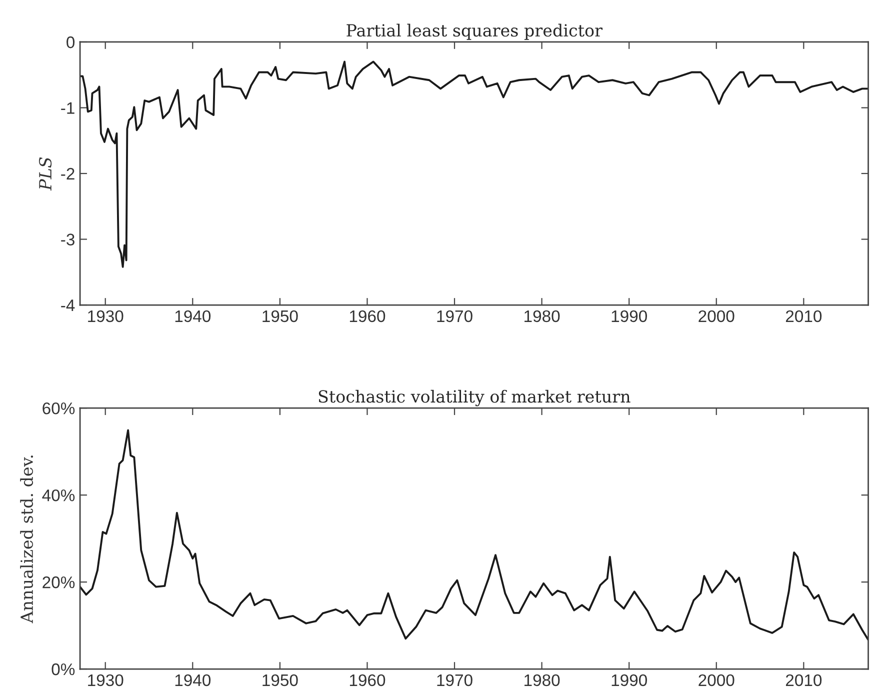 The image size is (870, 694). I want to click on y-tick-label: 0%, so click(63, 669).